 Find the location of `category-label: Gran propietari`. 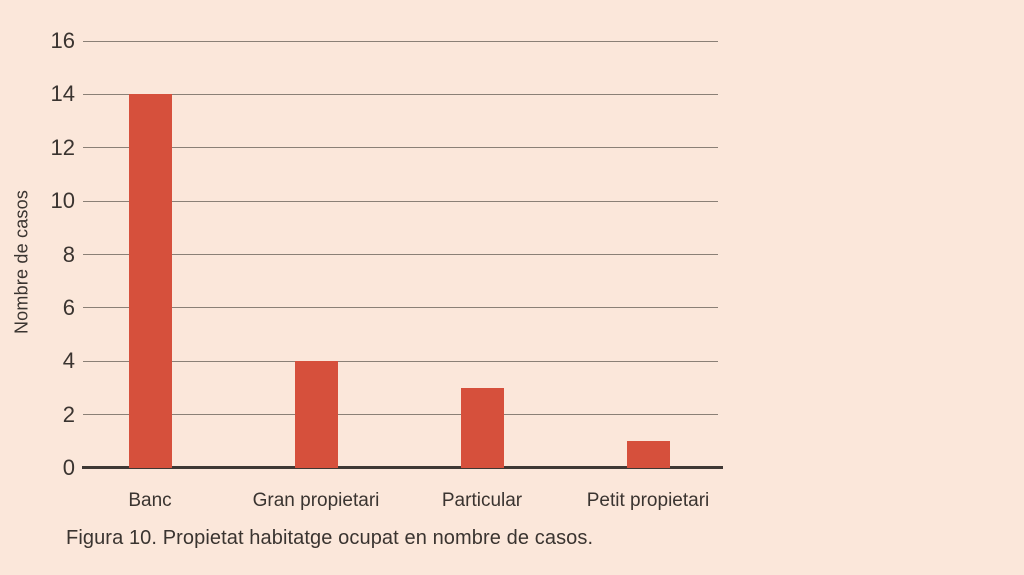

category-label: Gran propietari is located at coordinates (316, 500).